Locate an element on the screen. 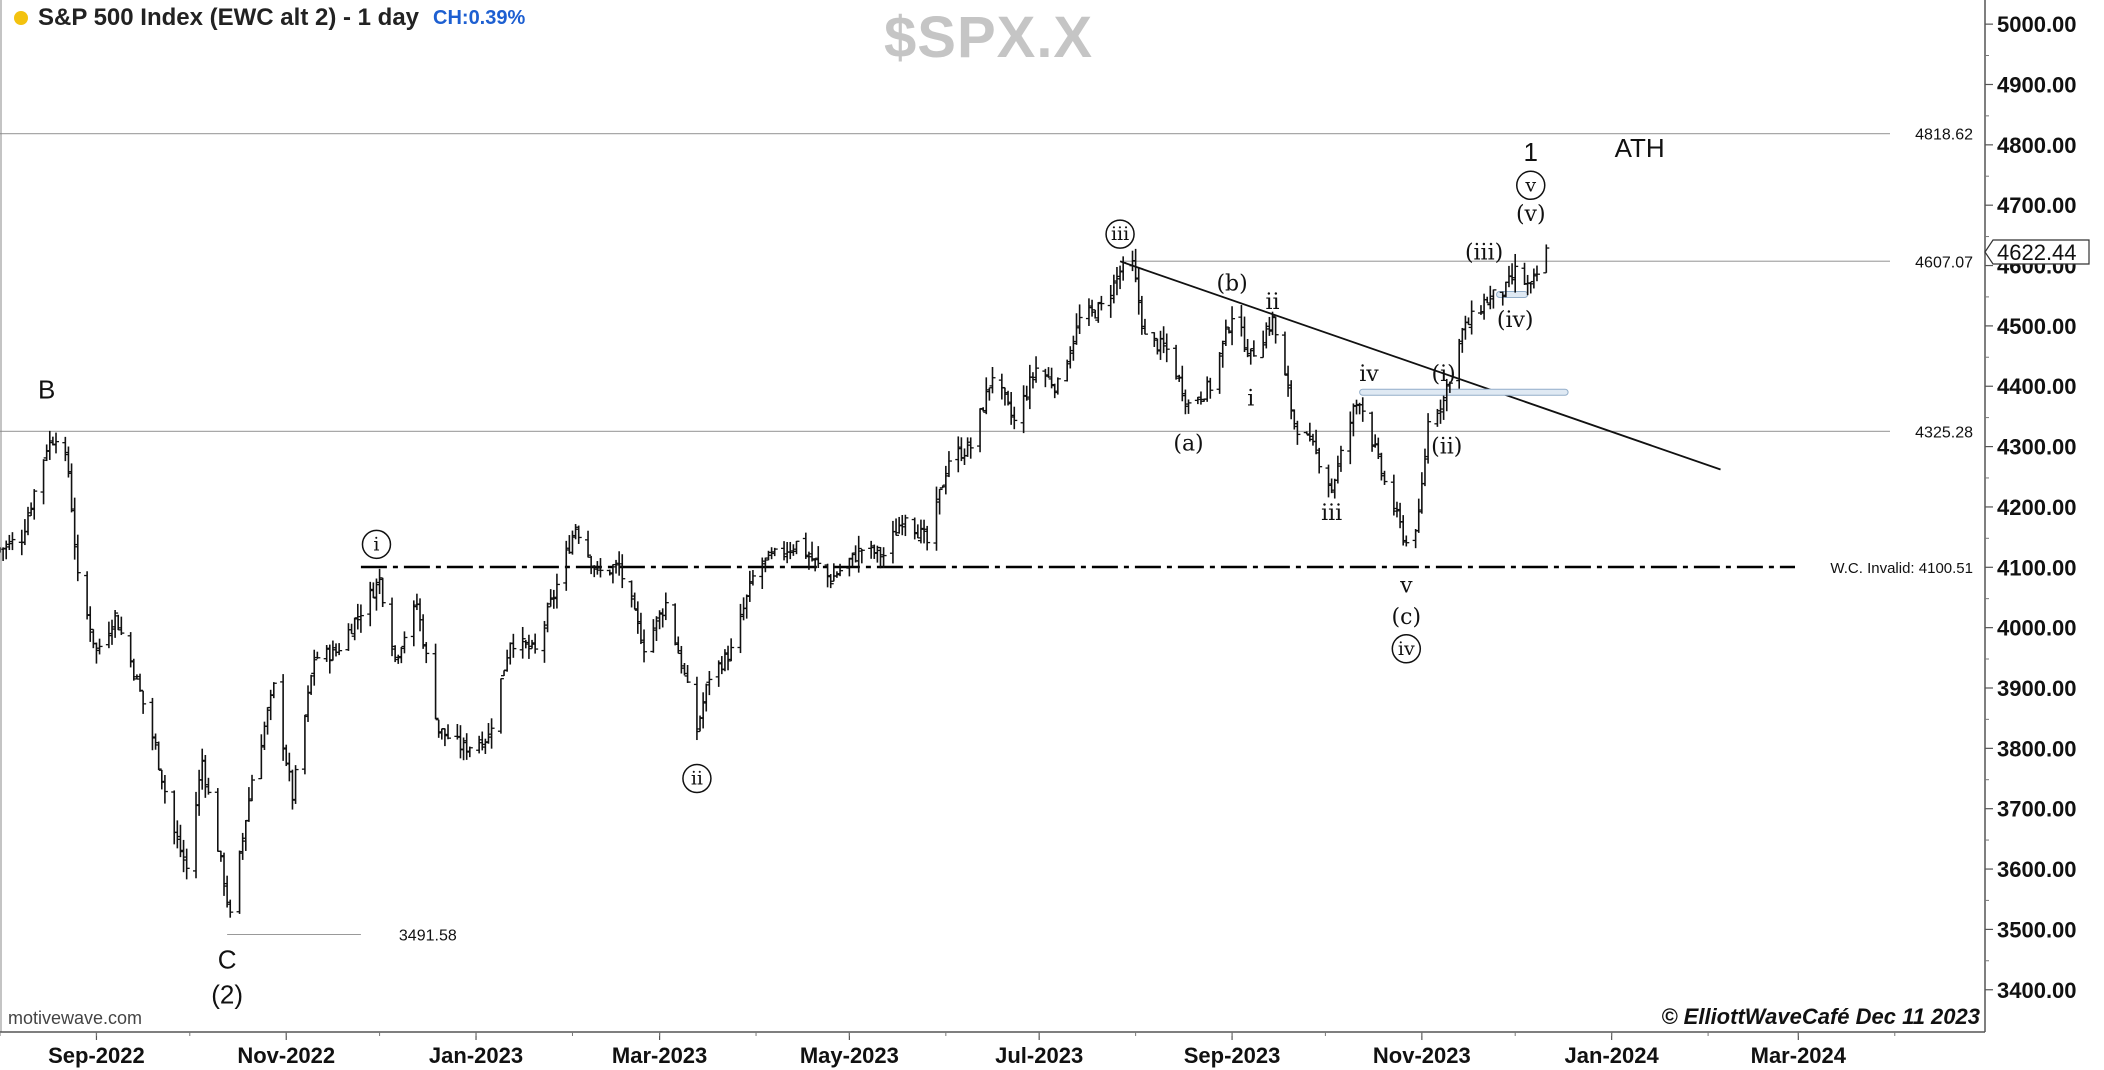 This screenshot has height=1070, width=2104. wave-label: C is located at coordinates (227, 960).